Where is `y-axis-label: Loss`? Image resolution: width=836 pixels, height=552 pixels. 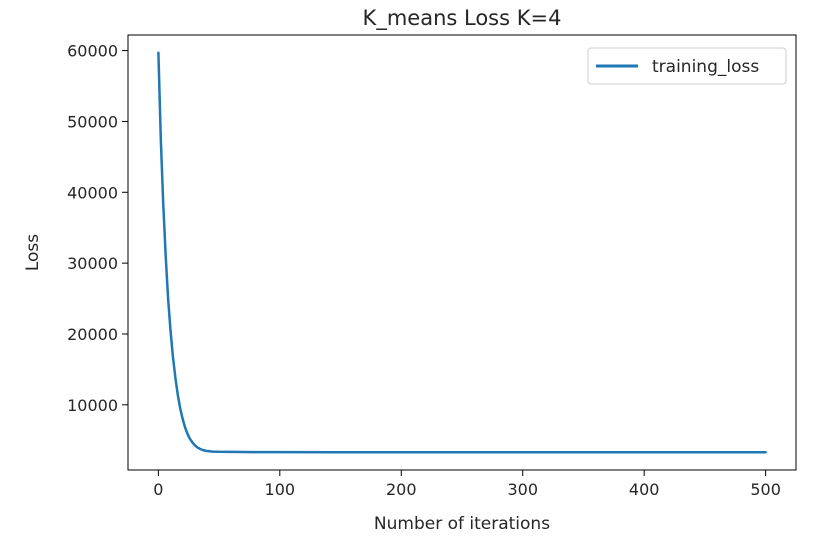 y-axis-label: Loss is located at coordinates (33, 252).